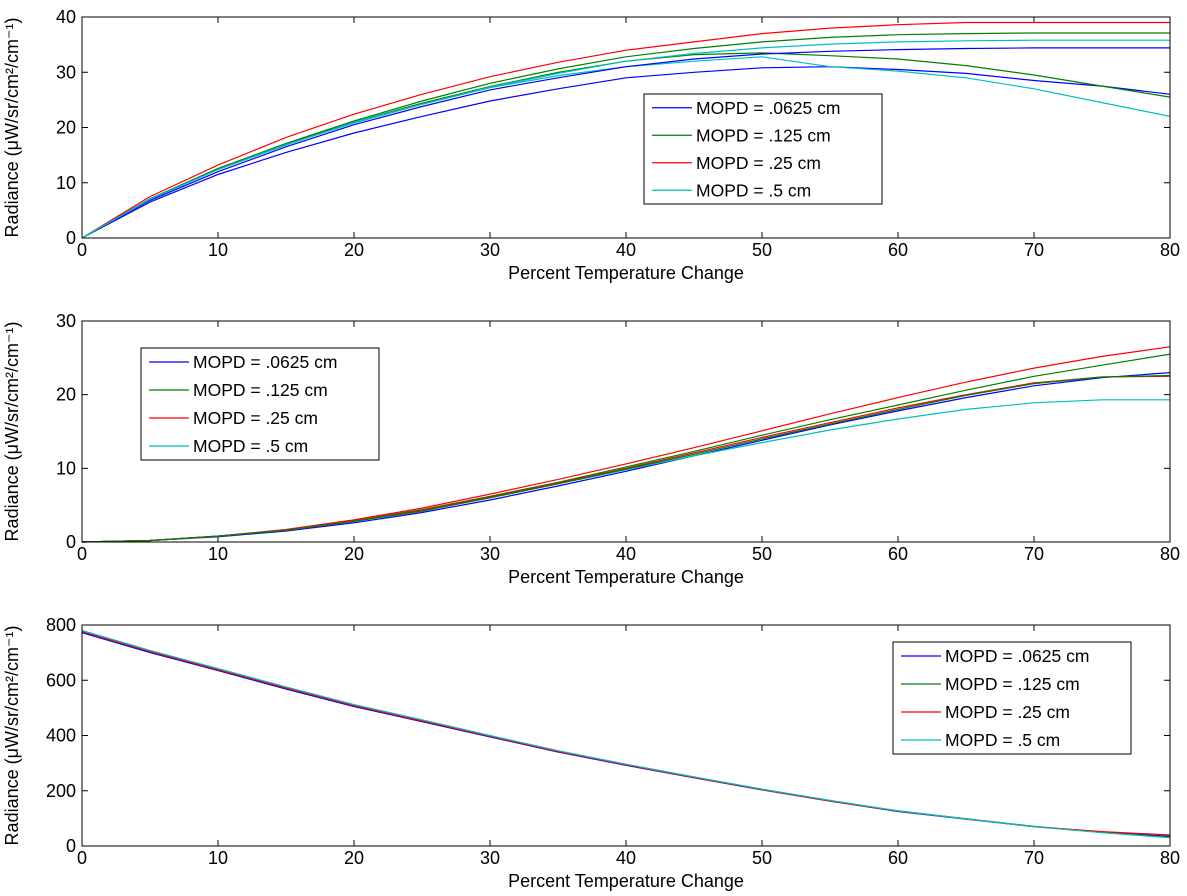  What do you see at coordinates (66, 17) in the screenshot?
I see `y-tick-label: 40` at bounding box center [66, 17].